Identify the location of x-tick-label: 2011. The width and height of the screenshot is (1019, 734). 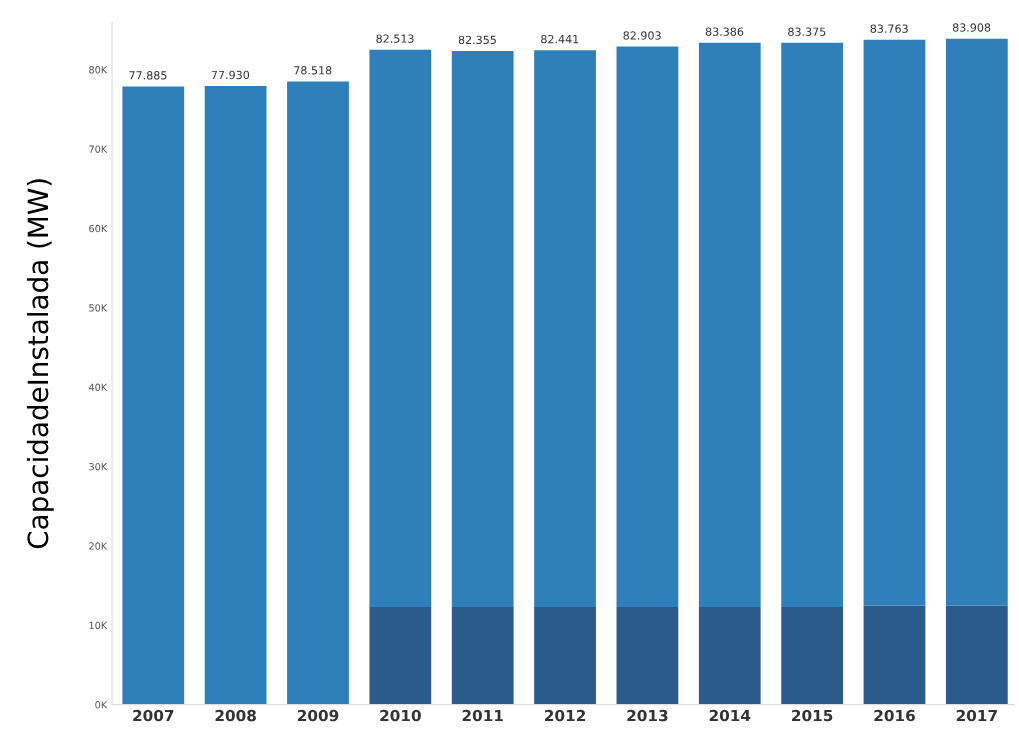
(482, 715).